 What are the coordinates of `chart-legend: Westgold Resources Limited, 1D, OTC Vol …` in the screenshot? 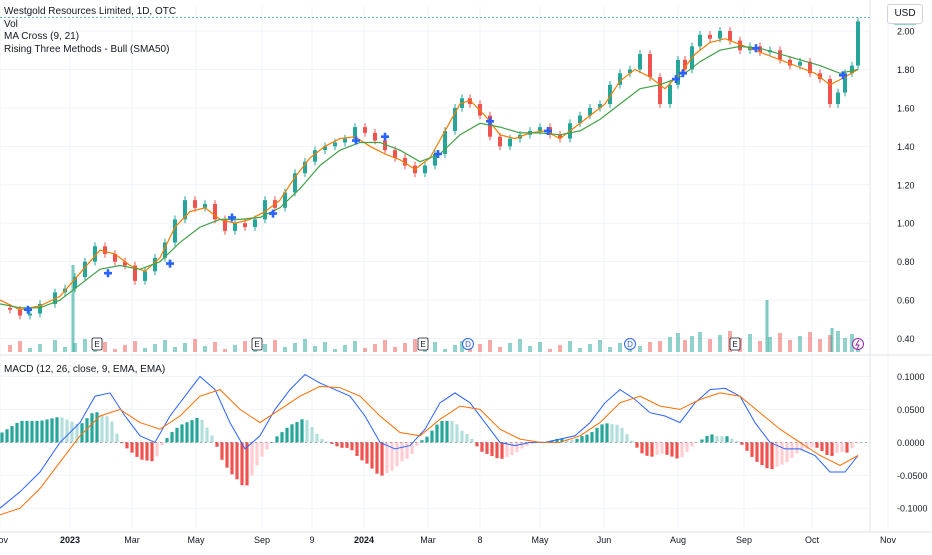 It's located at (90, 31).